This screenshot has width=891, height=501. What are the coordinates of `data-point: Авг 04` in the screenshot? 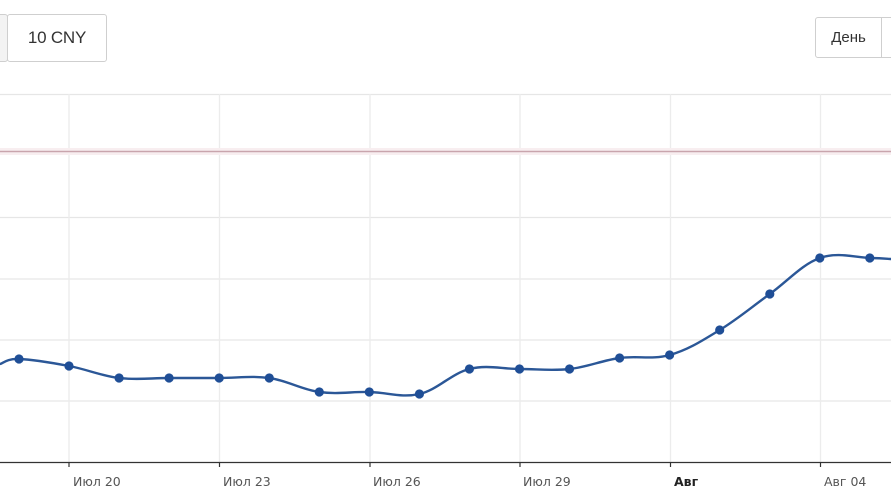 It's located at (820, 258).